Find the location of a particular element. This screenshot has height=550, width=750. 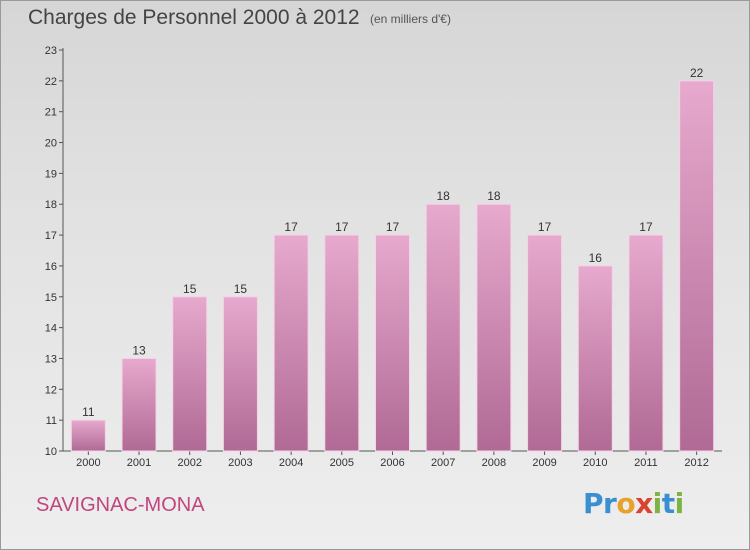

x-tick-label: 2001 is located at coordinates (139, 463).